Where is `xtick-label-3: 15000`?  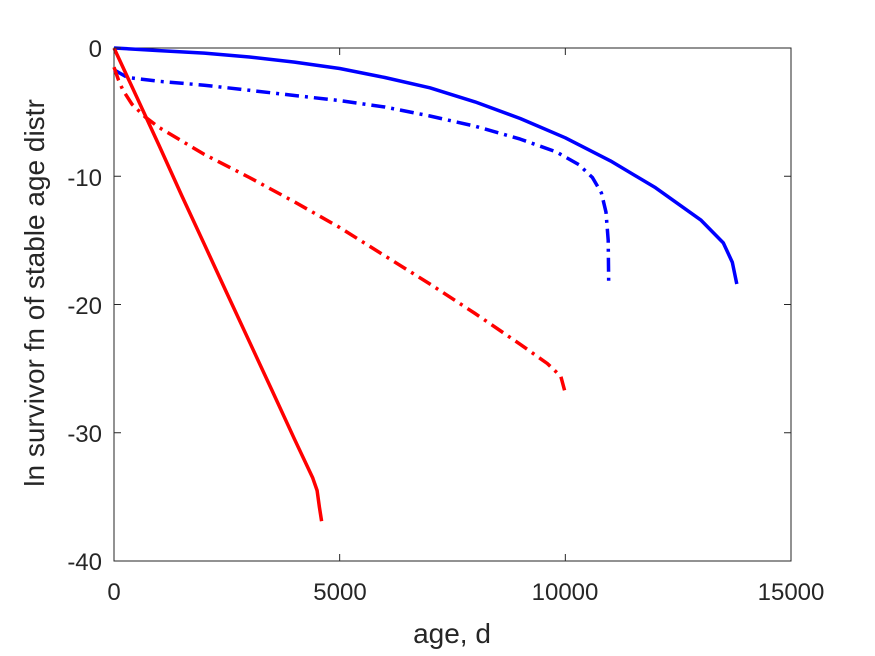
xtick-label-3: 15000 is located at coordinates (791, 592).